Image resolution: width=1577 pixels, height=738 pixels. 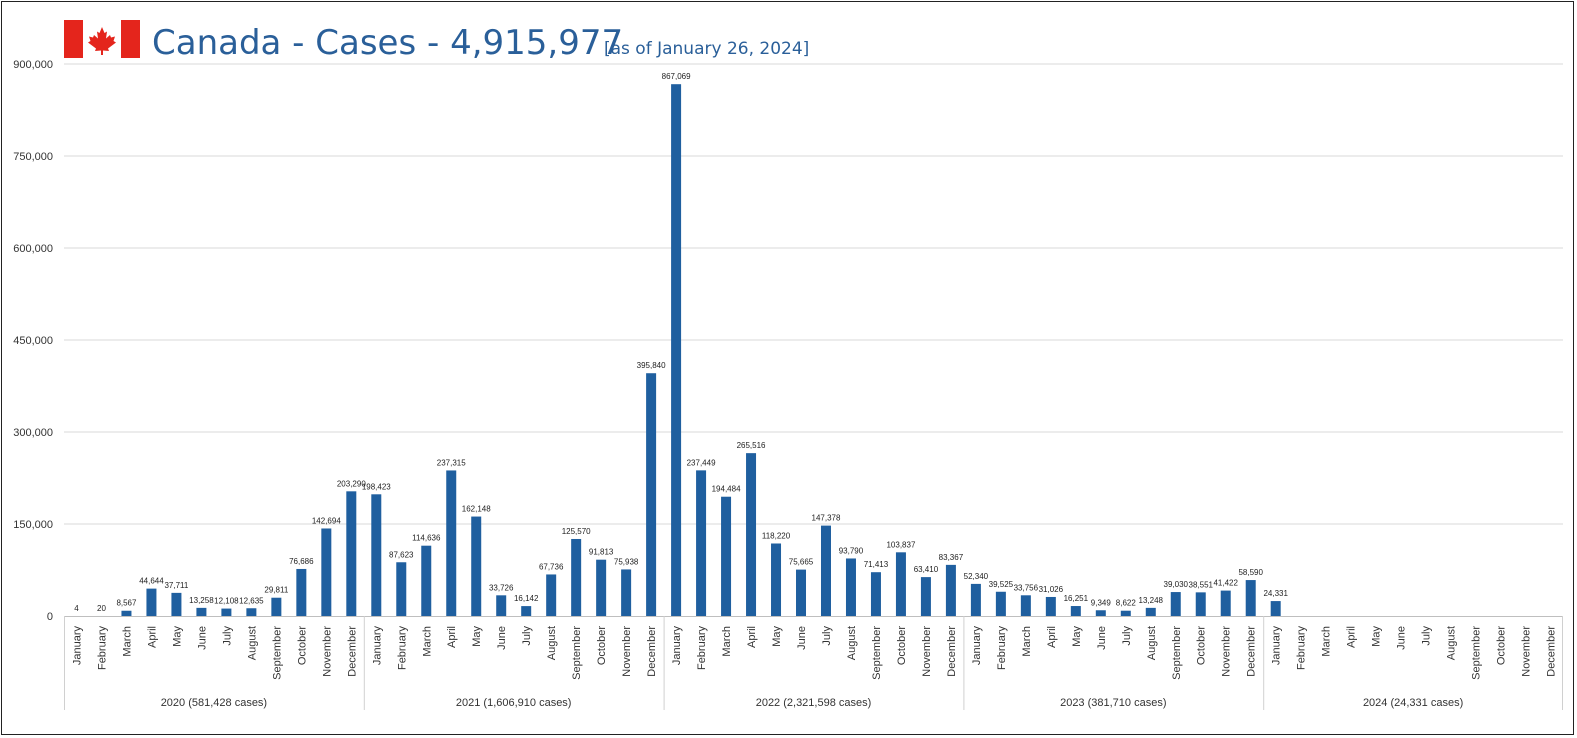 I want to click on data-label: 13,258, so click(x=201, y=600).